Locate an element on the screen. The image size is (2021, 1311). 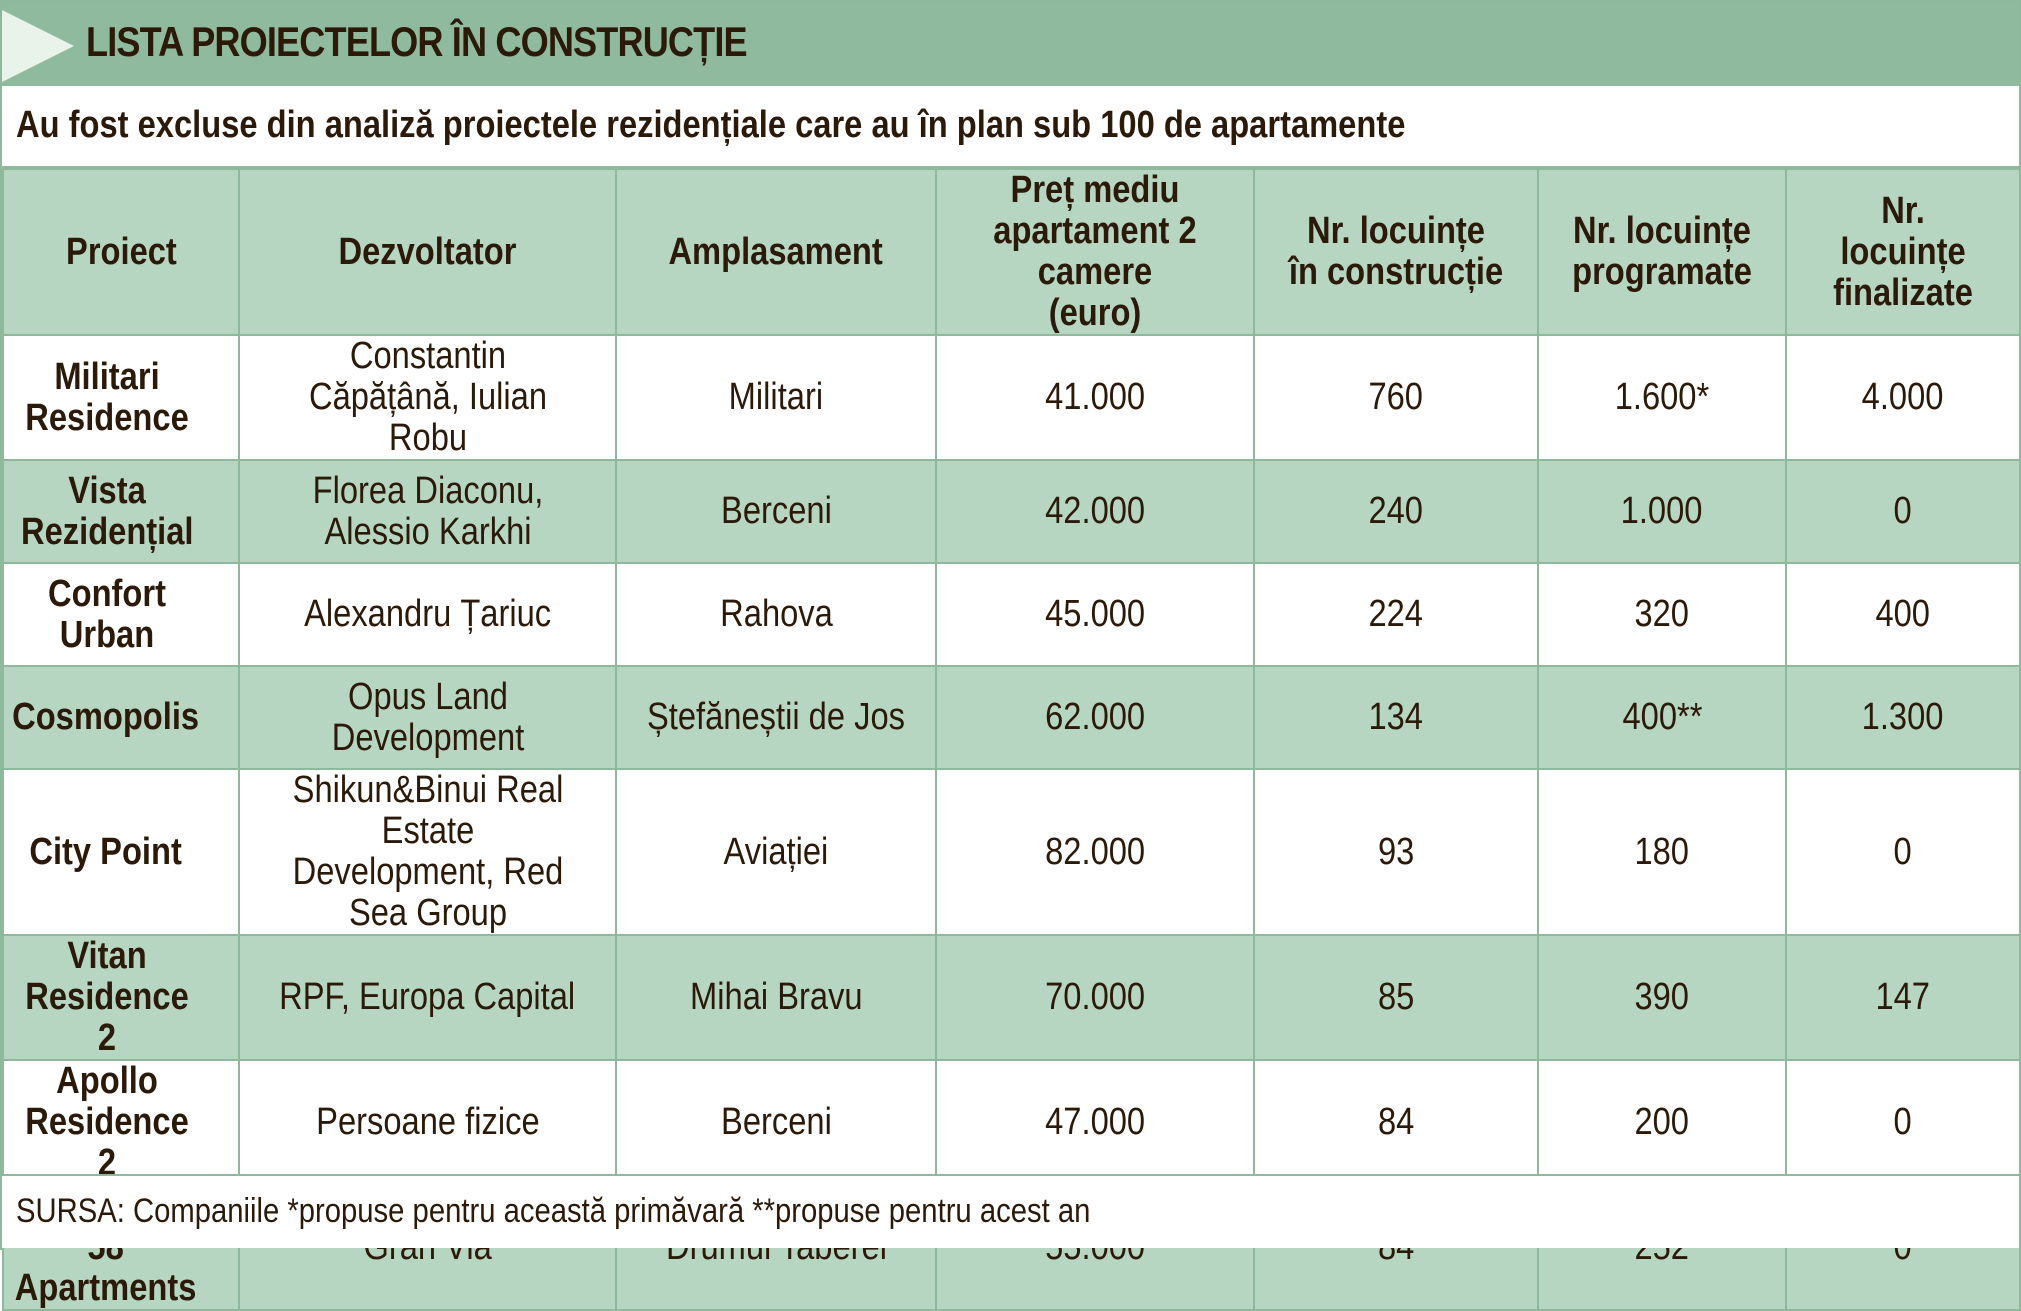
project-cell: Cosmopolis is located at coordinates (121, 717).